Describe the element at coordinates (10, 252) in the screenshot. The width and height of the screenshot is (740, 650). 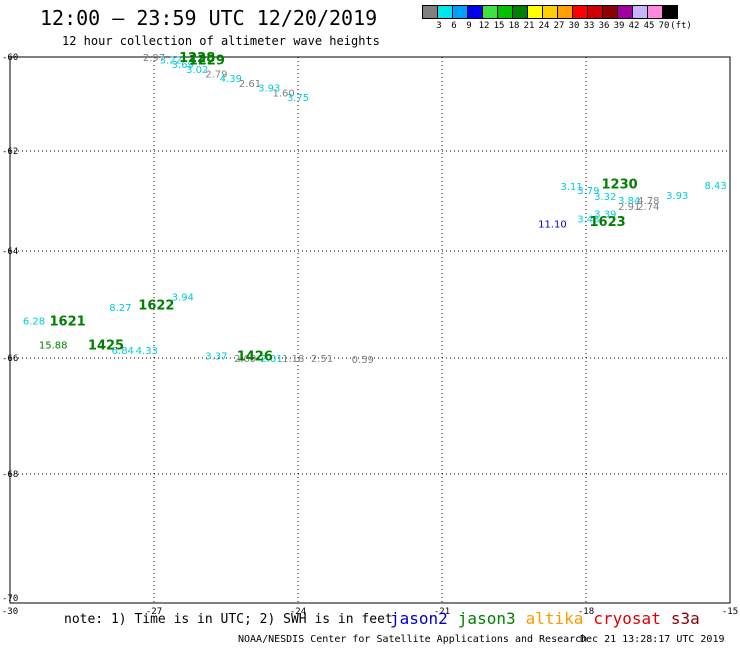
I see `lat-tick-label: -64` at that location.